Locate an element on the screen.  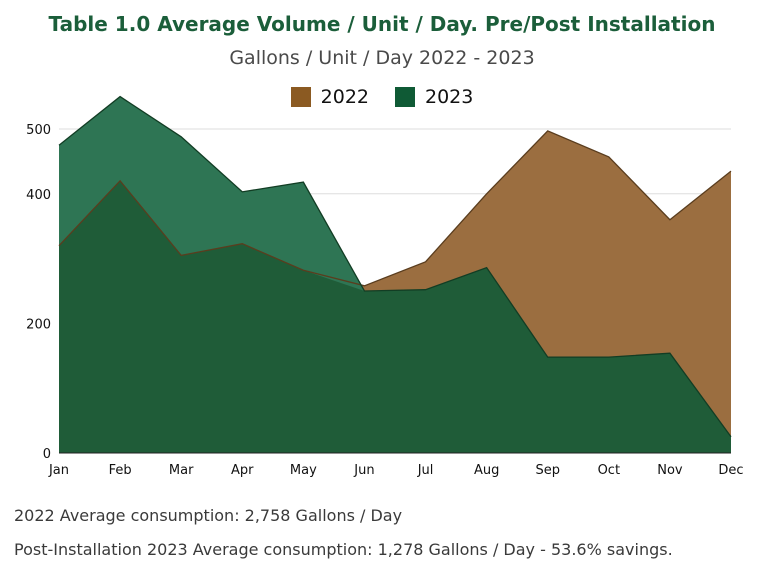
y-tick-label: 0 is located at coordinates (47, 454).